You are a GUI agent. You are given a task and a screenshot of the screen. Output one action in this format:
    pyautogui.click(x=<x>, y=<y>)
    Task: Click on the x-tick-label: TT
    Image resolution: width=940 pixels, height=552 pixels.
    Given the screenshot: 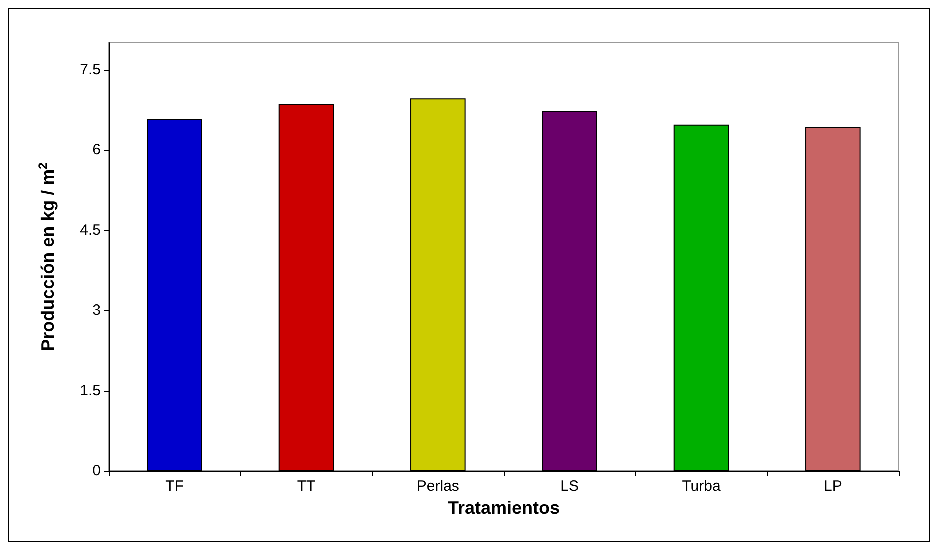 What is the action you would take?
    pyautogui.click(x=306, y=486)
    